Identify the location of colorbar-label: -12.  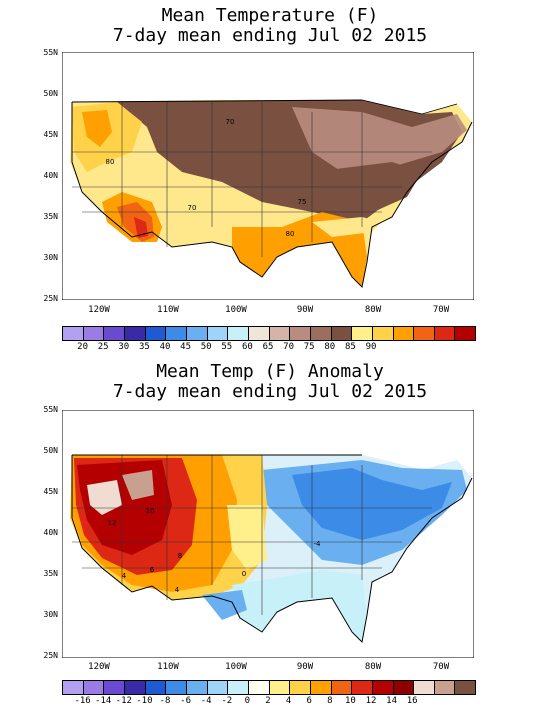
(123, 701).